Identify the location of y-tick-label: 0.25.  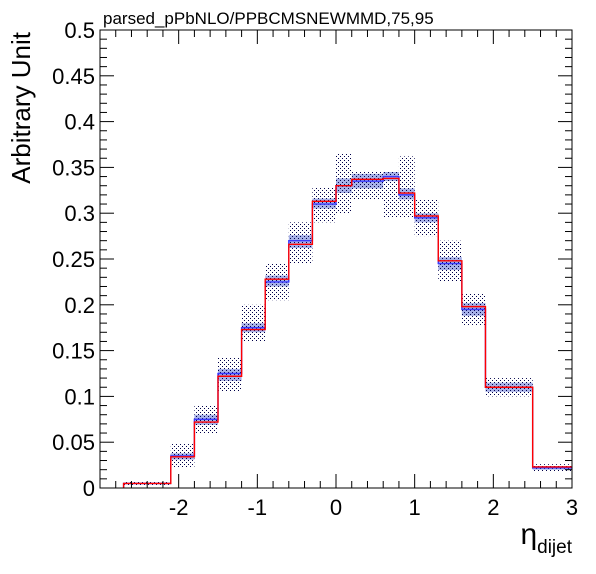
(73, 259).